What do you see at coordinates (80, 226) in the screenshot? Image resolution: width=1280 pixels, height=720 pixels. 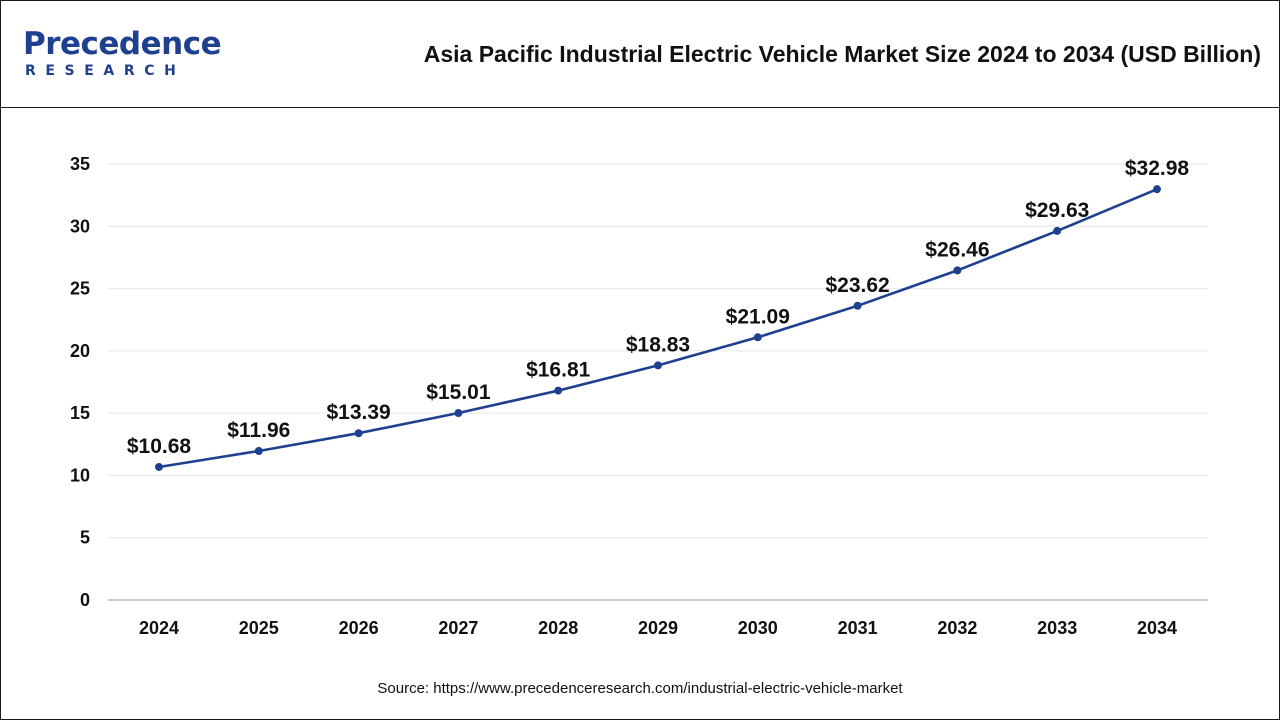 I see `y-tick-label: 30` at bounding box center [80, 226].